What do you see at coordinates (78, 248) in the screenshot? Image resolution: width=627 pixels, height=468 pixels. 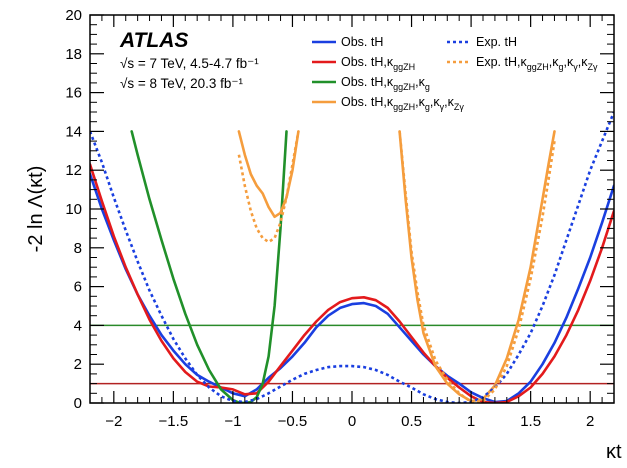 I see `y-tick-label: 8` at bounding box center [78, 248].